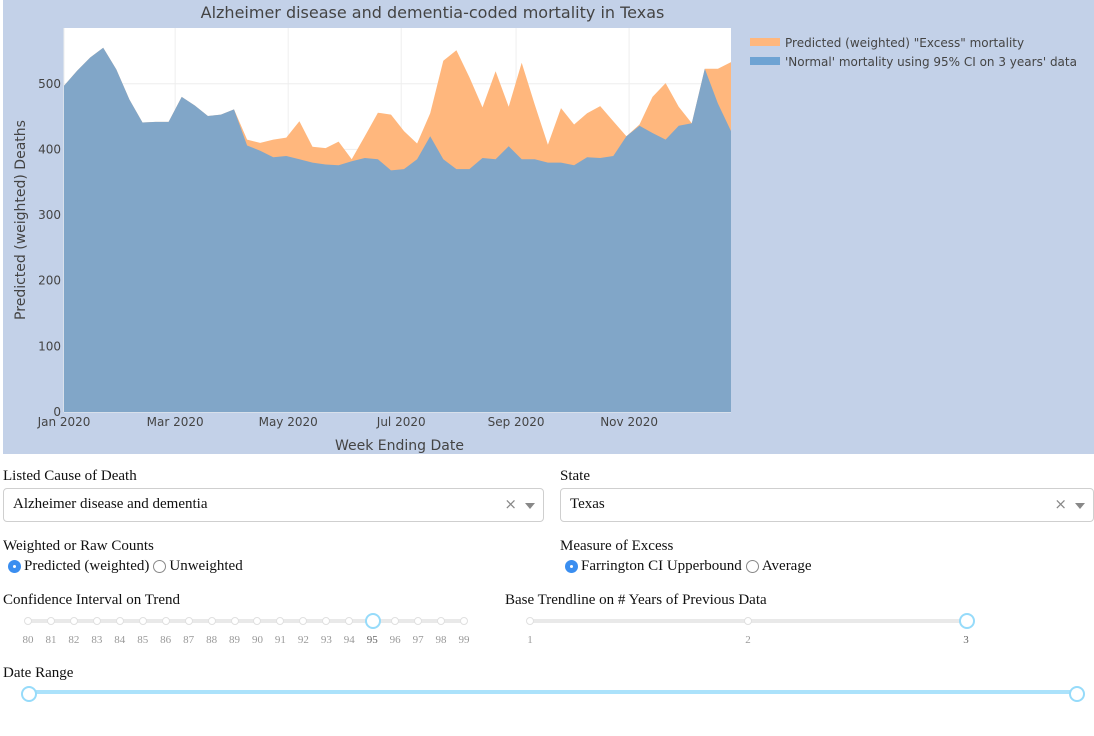  Describe the element at coordinates (57, 412) in the screenshot. I see `y-tick-label: 0` at that location.